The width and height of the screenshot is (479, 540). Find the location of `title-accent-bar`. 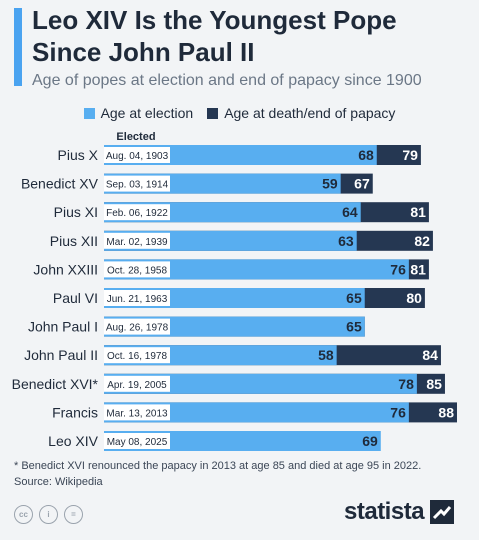

title-accent-bar is located at coordinates (18, 47).